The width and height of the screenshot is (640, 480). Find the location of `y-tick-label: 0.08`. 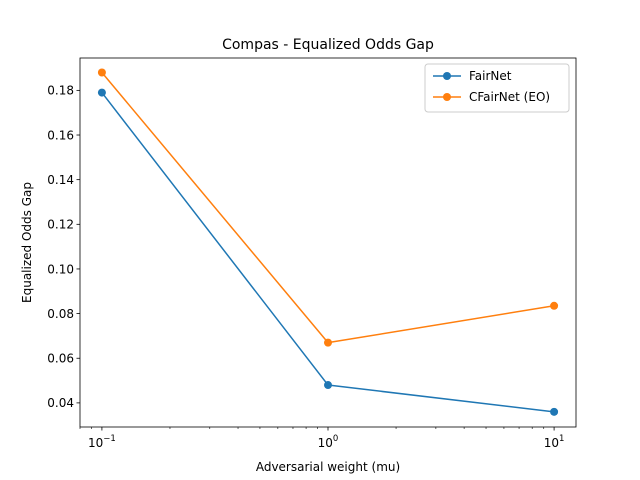

y-tick-label: 0.08 is located at coordinates (60, 314).